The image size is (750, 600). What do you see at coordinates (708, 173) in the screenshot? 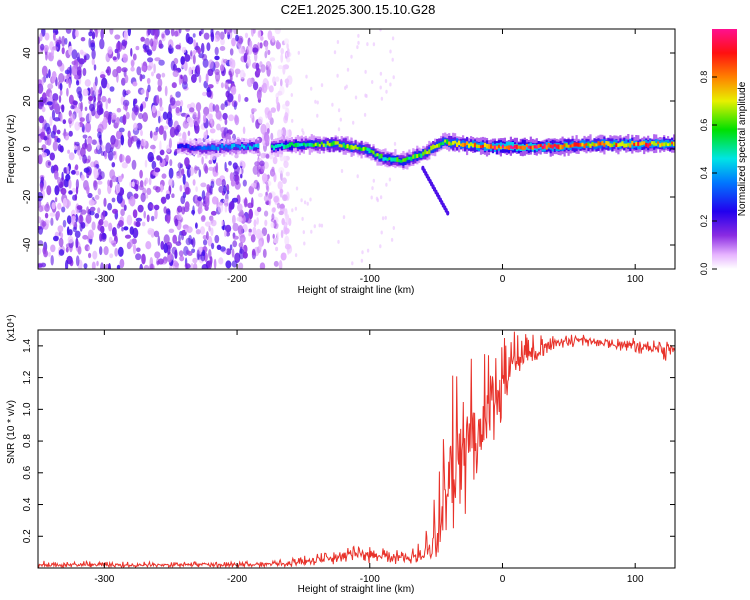
I see `colorbar-ticks: 0.0 0.2 0.4 0.6 0.8` at bounding box center [708, 173].